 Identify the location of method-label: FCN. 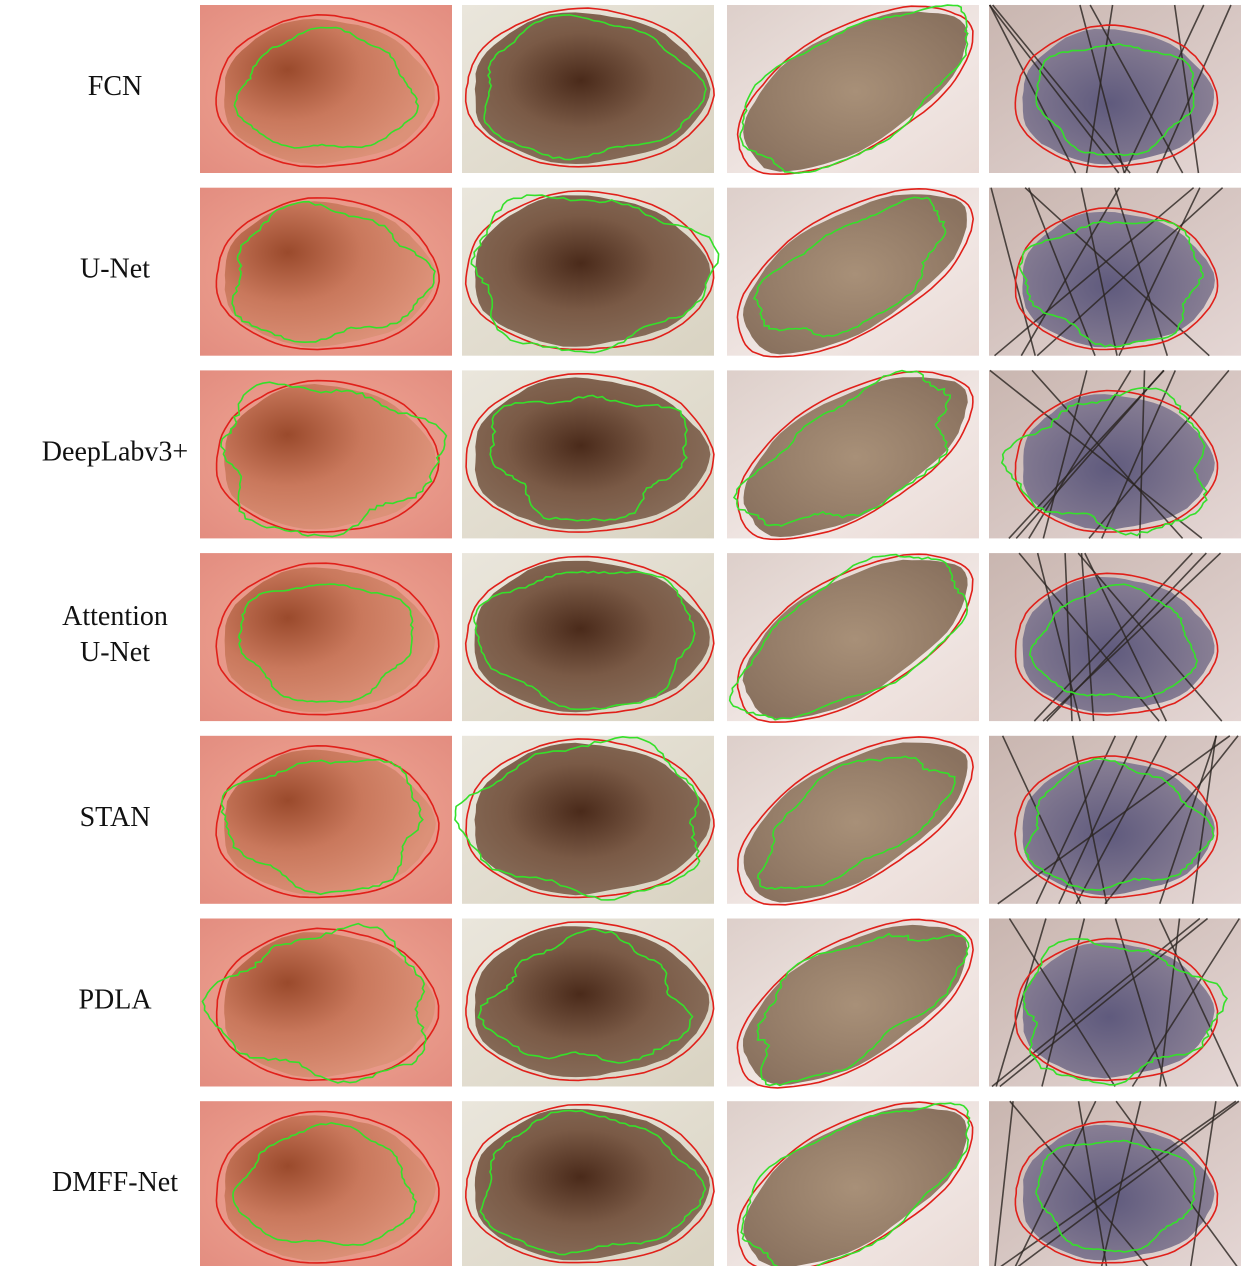
(115, 86).